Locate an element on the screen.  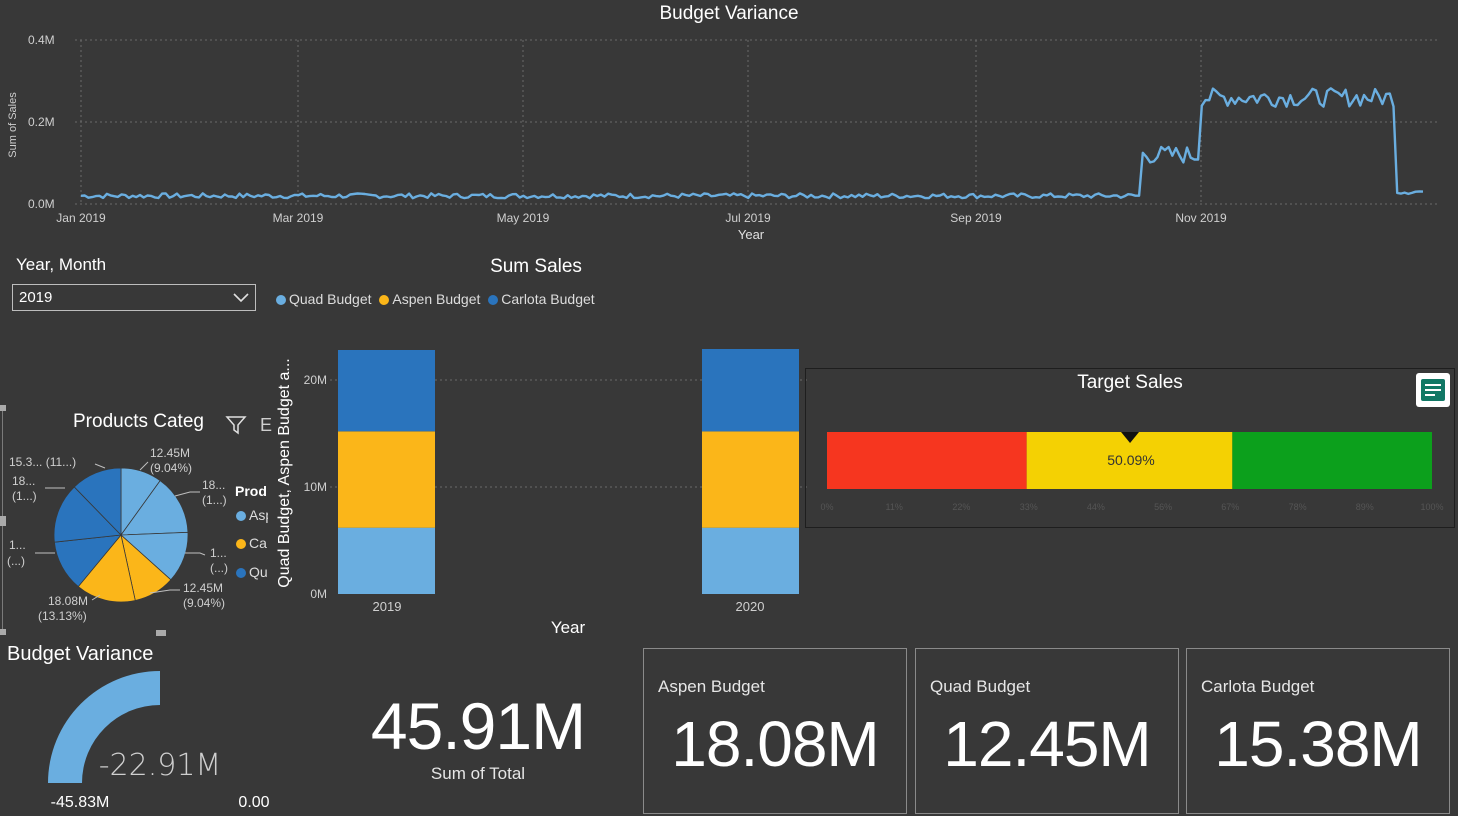
quad-budget-card: Quad Budget 12.45M is located at coordinates (1047, 731).